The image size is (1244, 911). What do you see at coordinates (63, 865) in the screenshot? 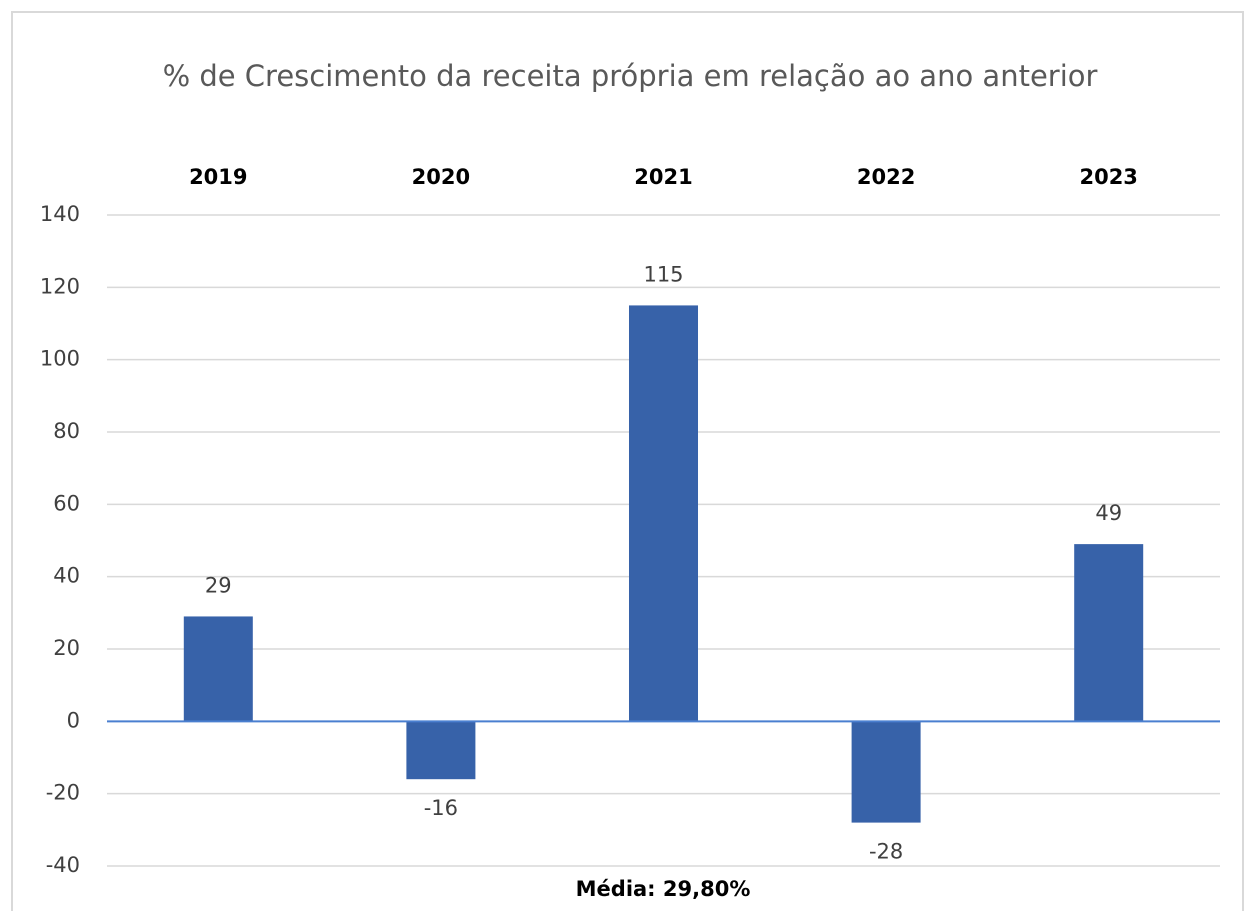
I see `y-tick-label: -40` at bounding box center [63, 865].